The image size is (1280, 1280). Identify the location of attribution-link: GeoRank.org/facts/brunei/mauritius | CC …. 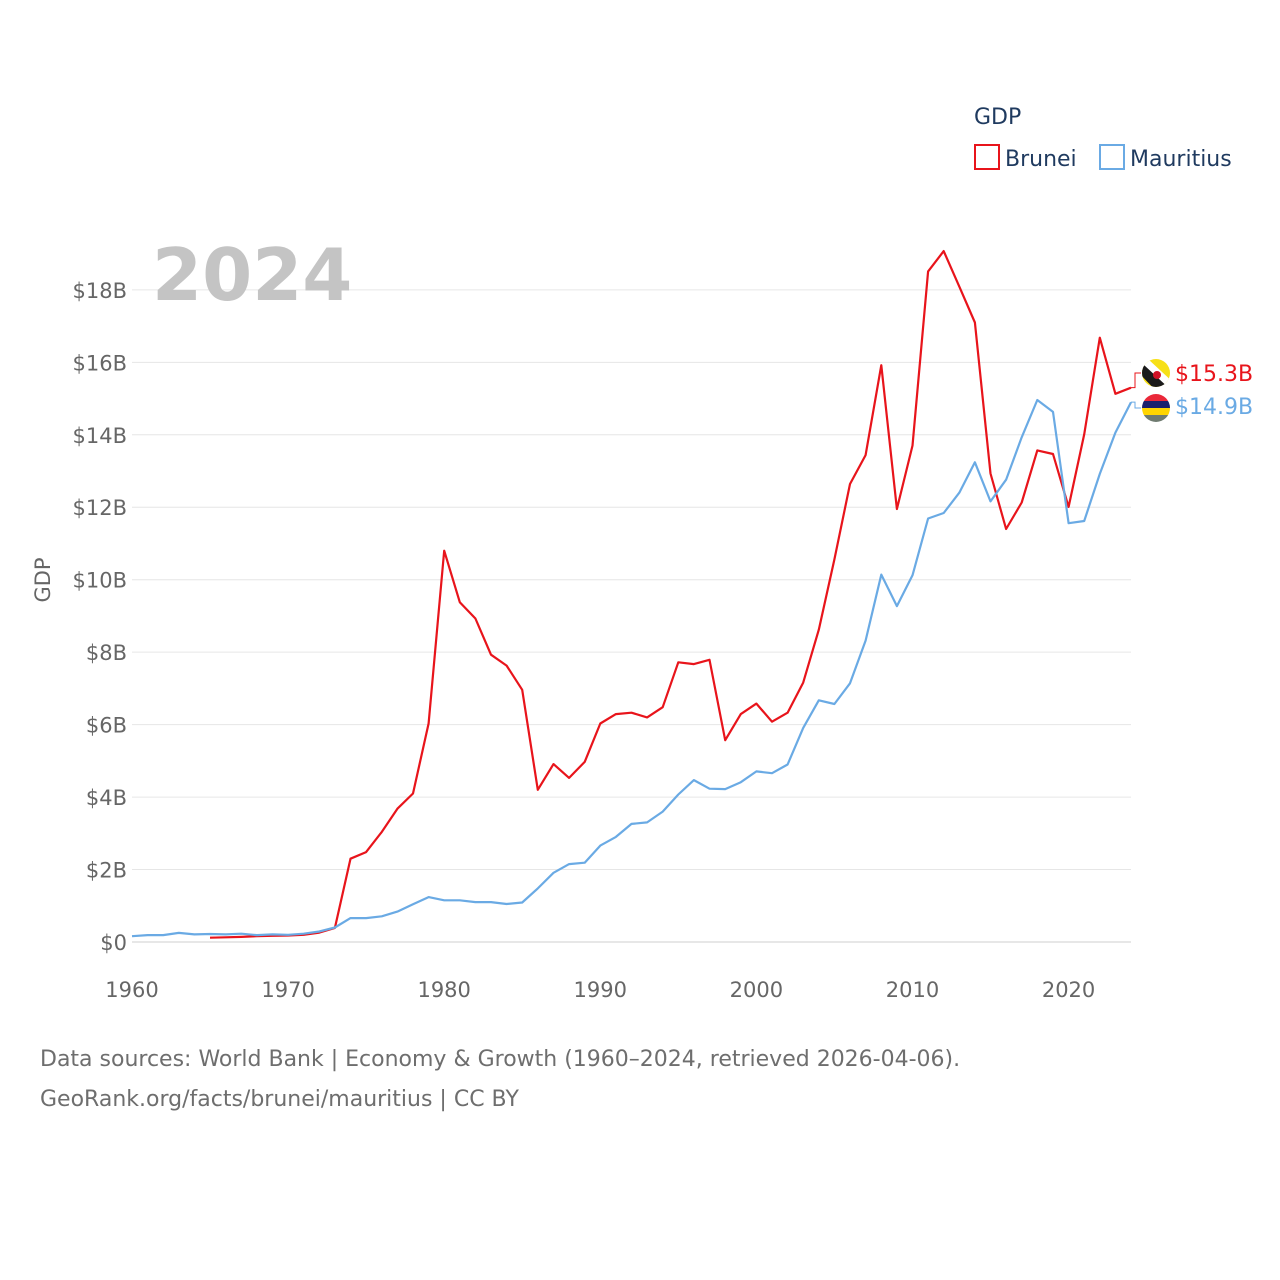
(279, 1099).